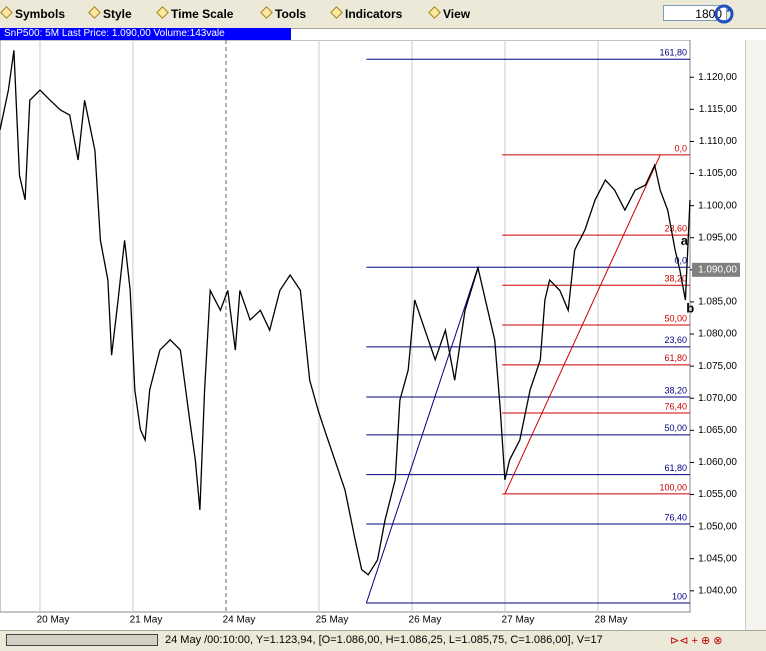 The height and width of the screenshot is (651, 766). Describe the element at coordinates (690, 307) in the screenshot. I see `annotation: b` at that location.